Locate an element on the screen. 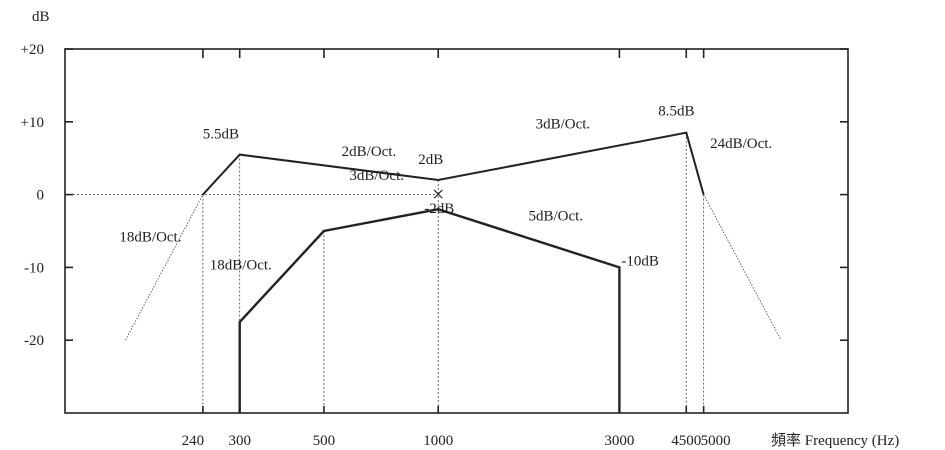  y-tick-labels: +20 +10 0 -10 -20 is located at coordinates (32, 195).